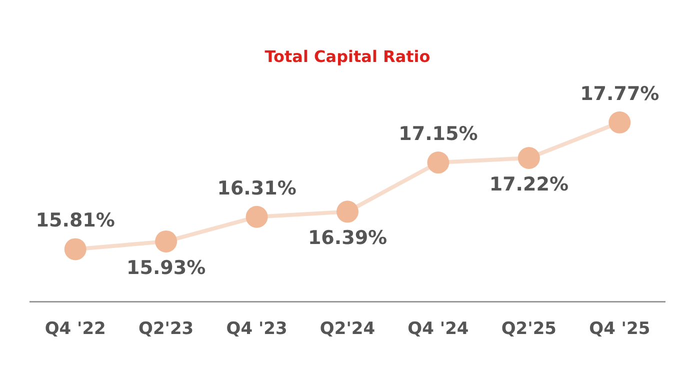 The height and width of the screenshot is (376, 694). Describe the element at coordinates (166, 329) in the screenshot. I see `x-tick-label: Q2'23` at that location.